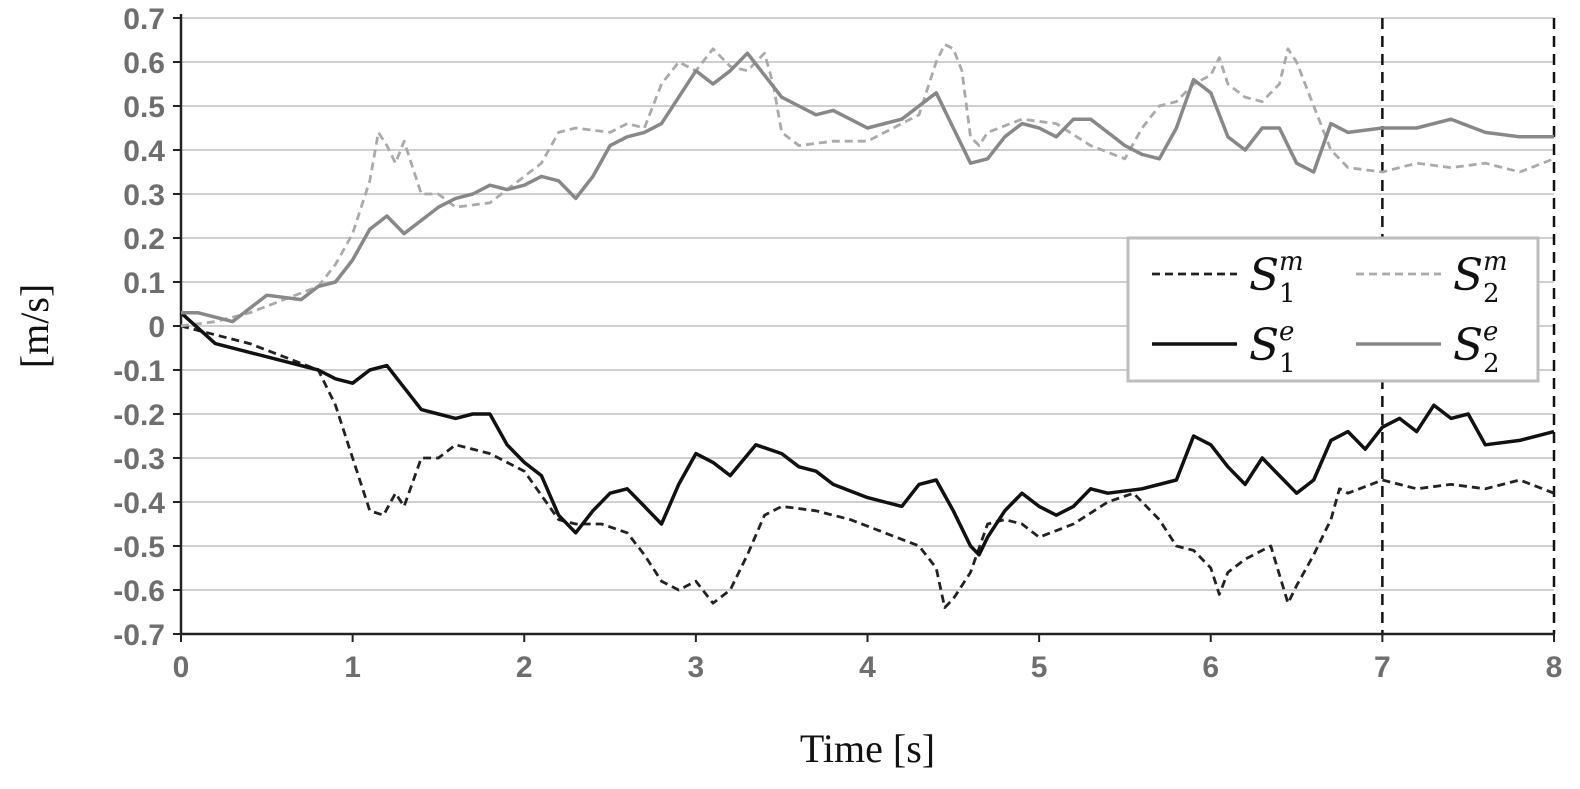 This screenshot has width=1580, height=789. What do you see at coordinates (139, 547) in the screenshot?
I see `y-tick-label: -0.5` at bounding box center [139, 547].